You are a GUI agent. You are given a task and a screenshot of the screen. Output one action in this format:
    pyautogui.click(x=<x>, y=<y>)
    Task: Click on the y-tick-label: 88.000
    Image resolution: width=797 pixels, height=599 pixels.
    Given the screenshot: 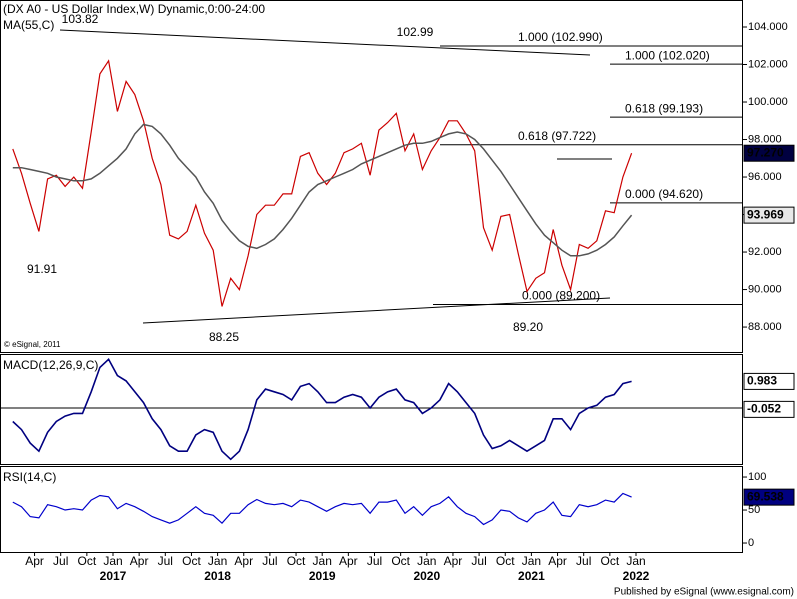 What is the action you would take?
    pyautogui.click(x=765, y=327)
    